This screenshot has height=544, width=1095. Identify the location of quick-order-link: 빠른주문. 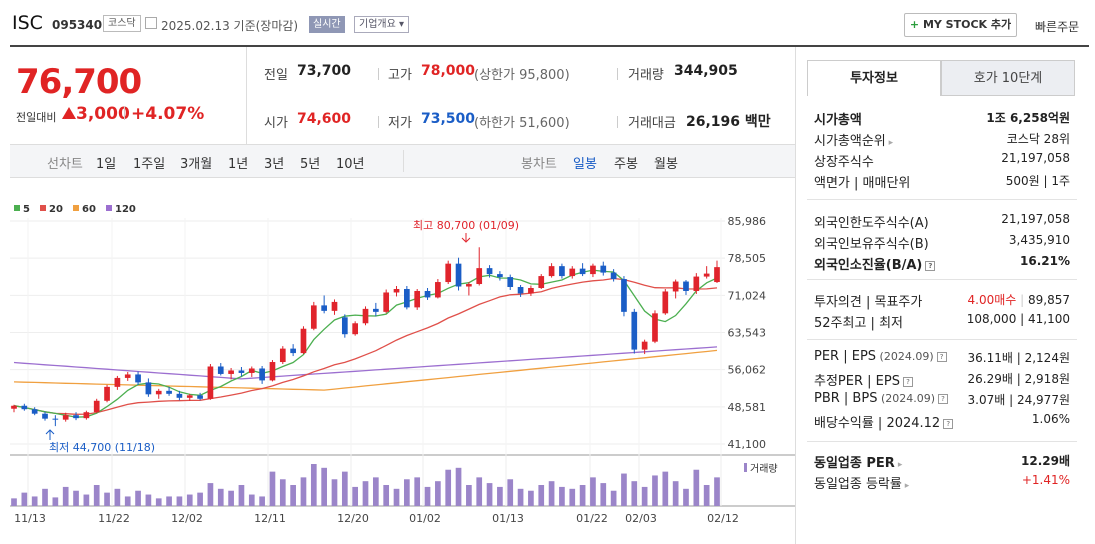
(1057, 27).